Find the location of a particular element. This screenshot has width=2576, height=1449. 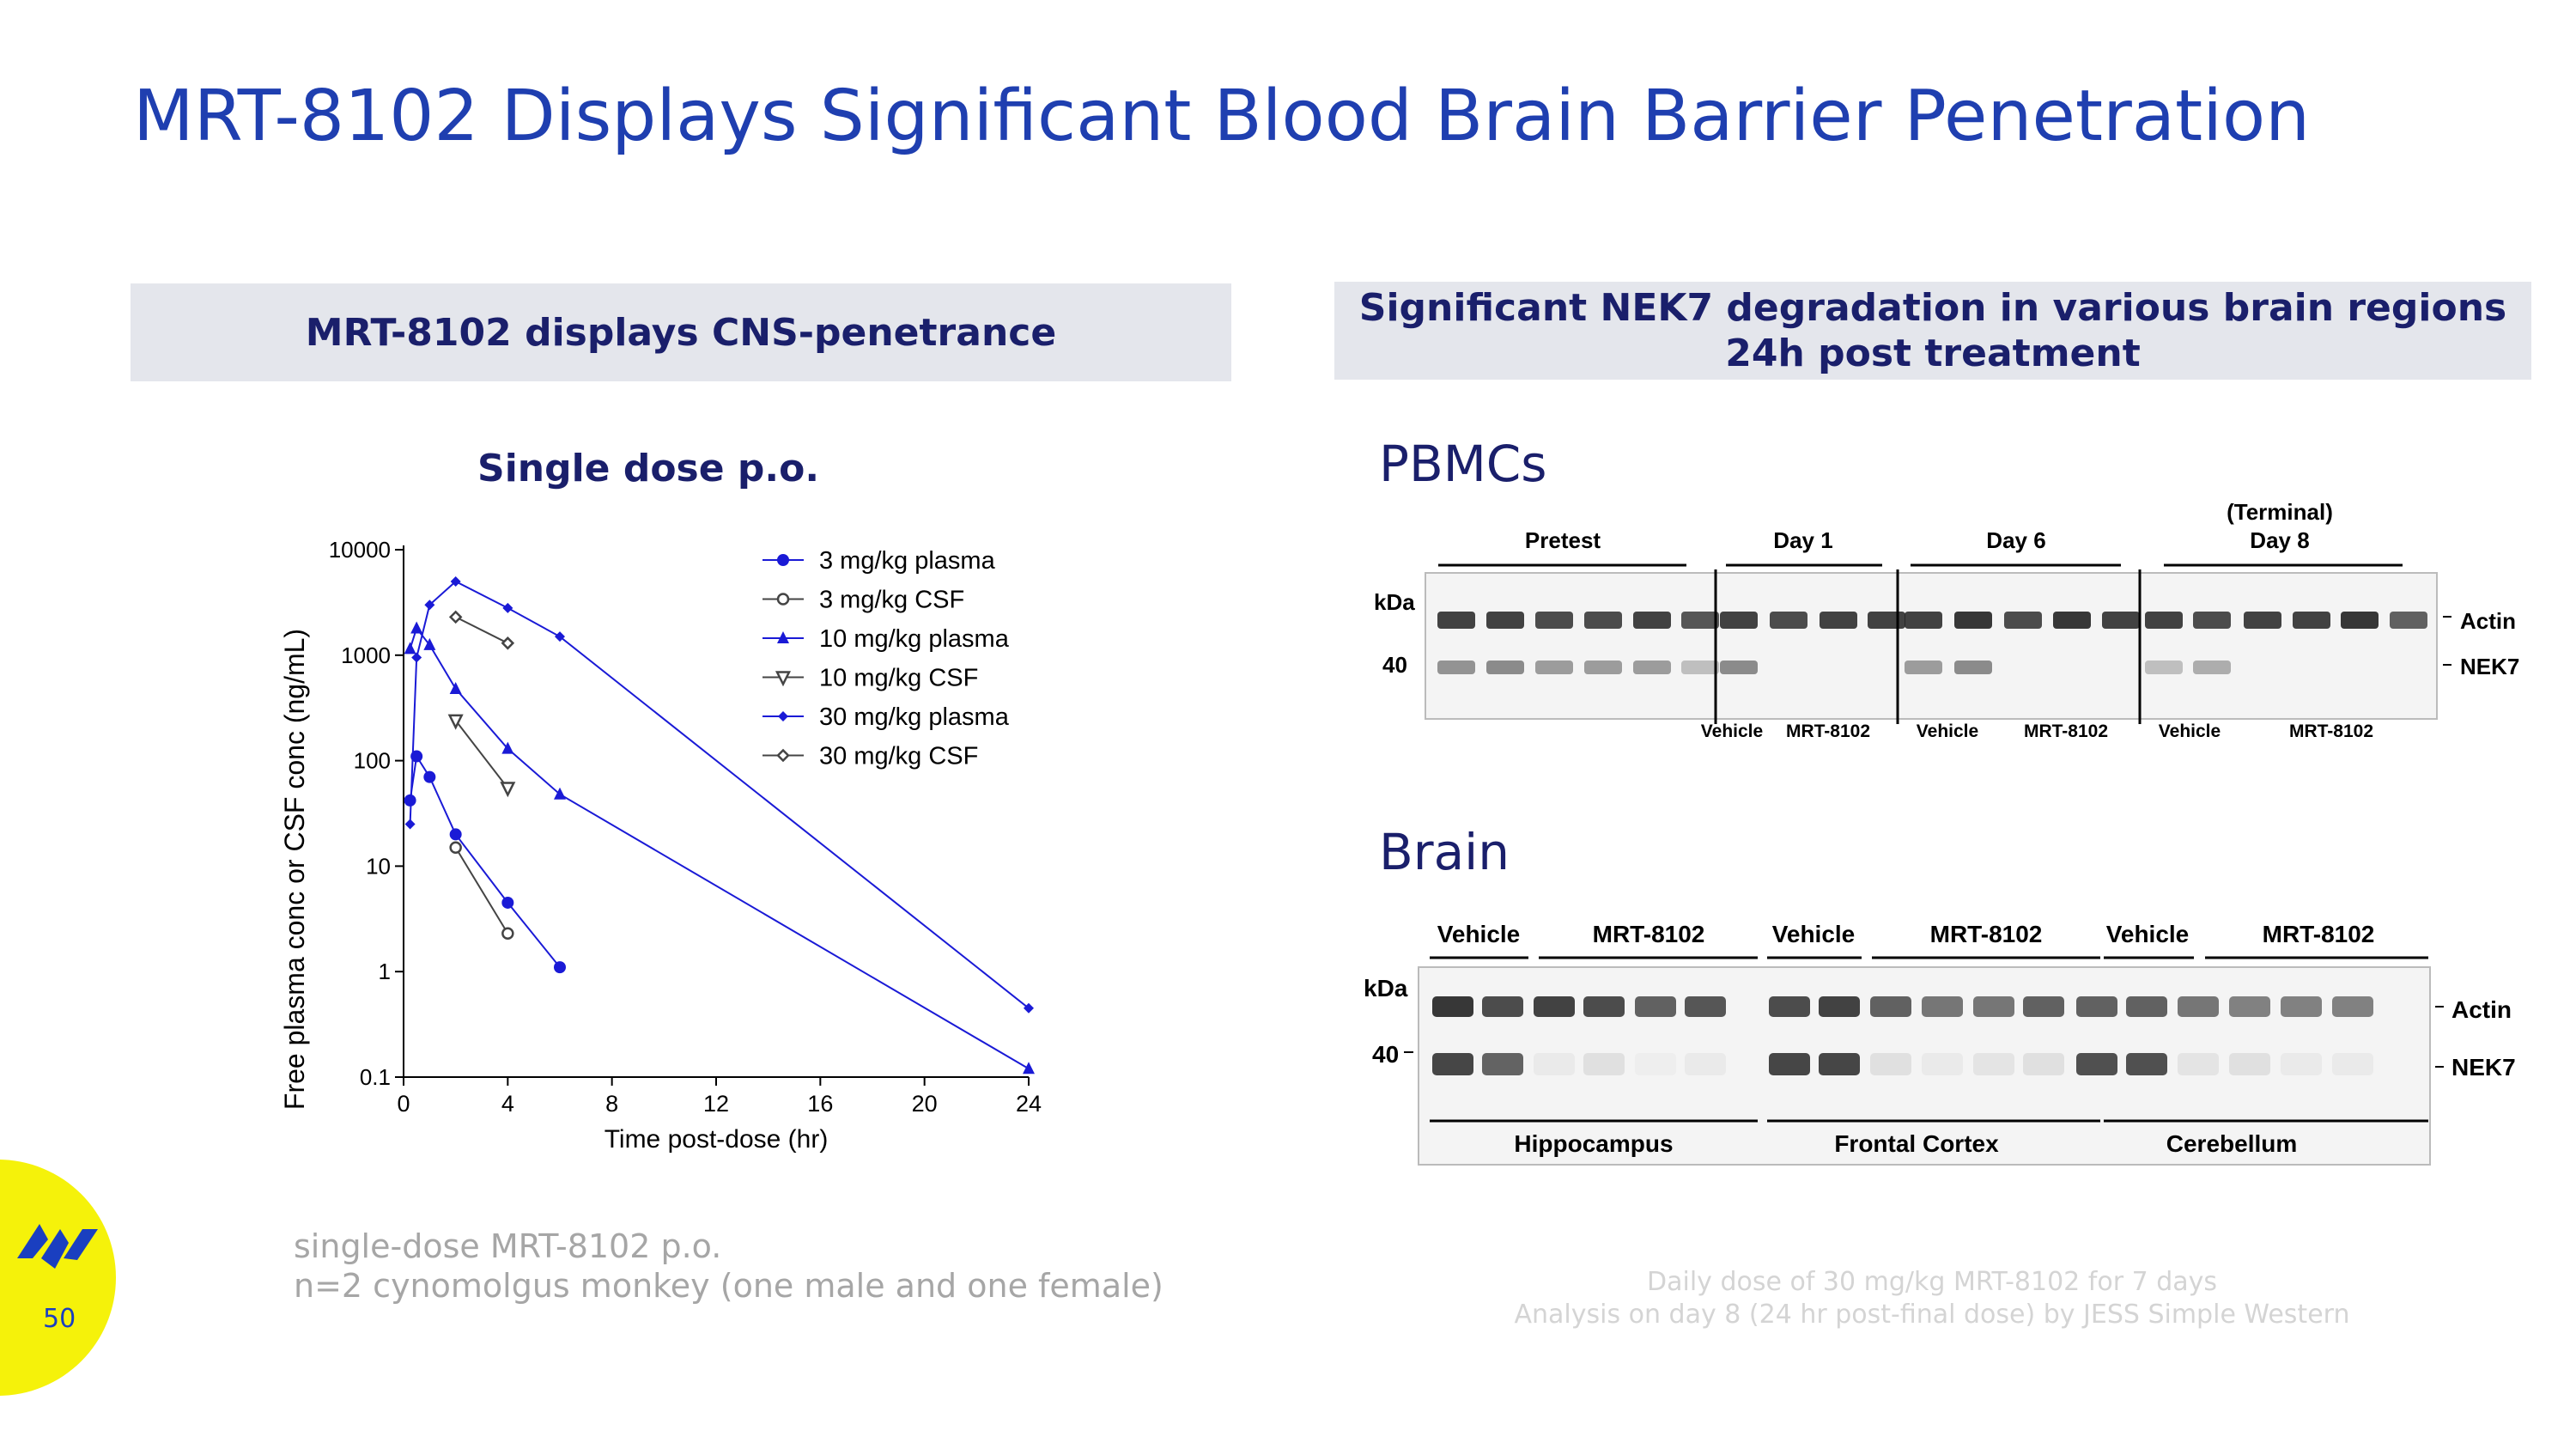

y-tick-label: 1 is located at coordinates (385, 972).